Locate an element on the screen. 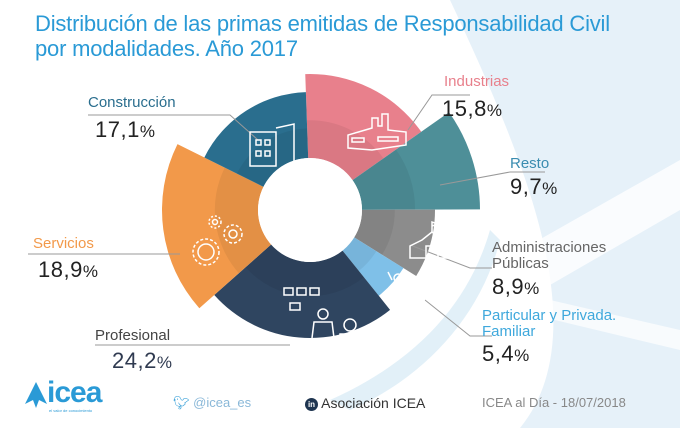  title-line-2: por modalidades. Año 2017 is located at coordinates (166, 48).